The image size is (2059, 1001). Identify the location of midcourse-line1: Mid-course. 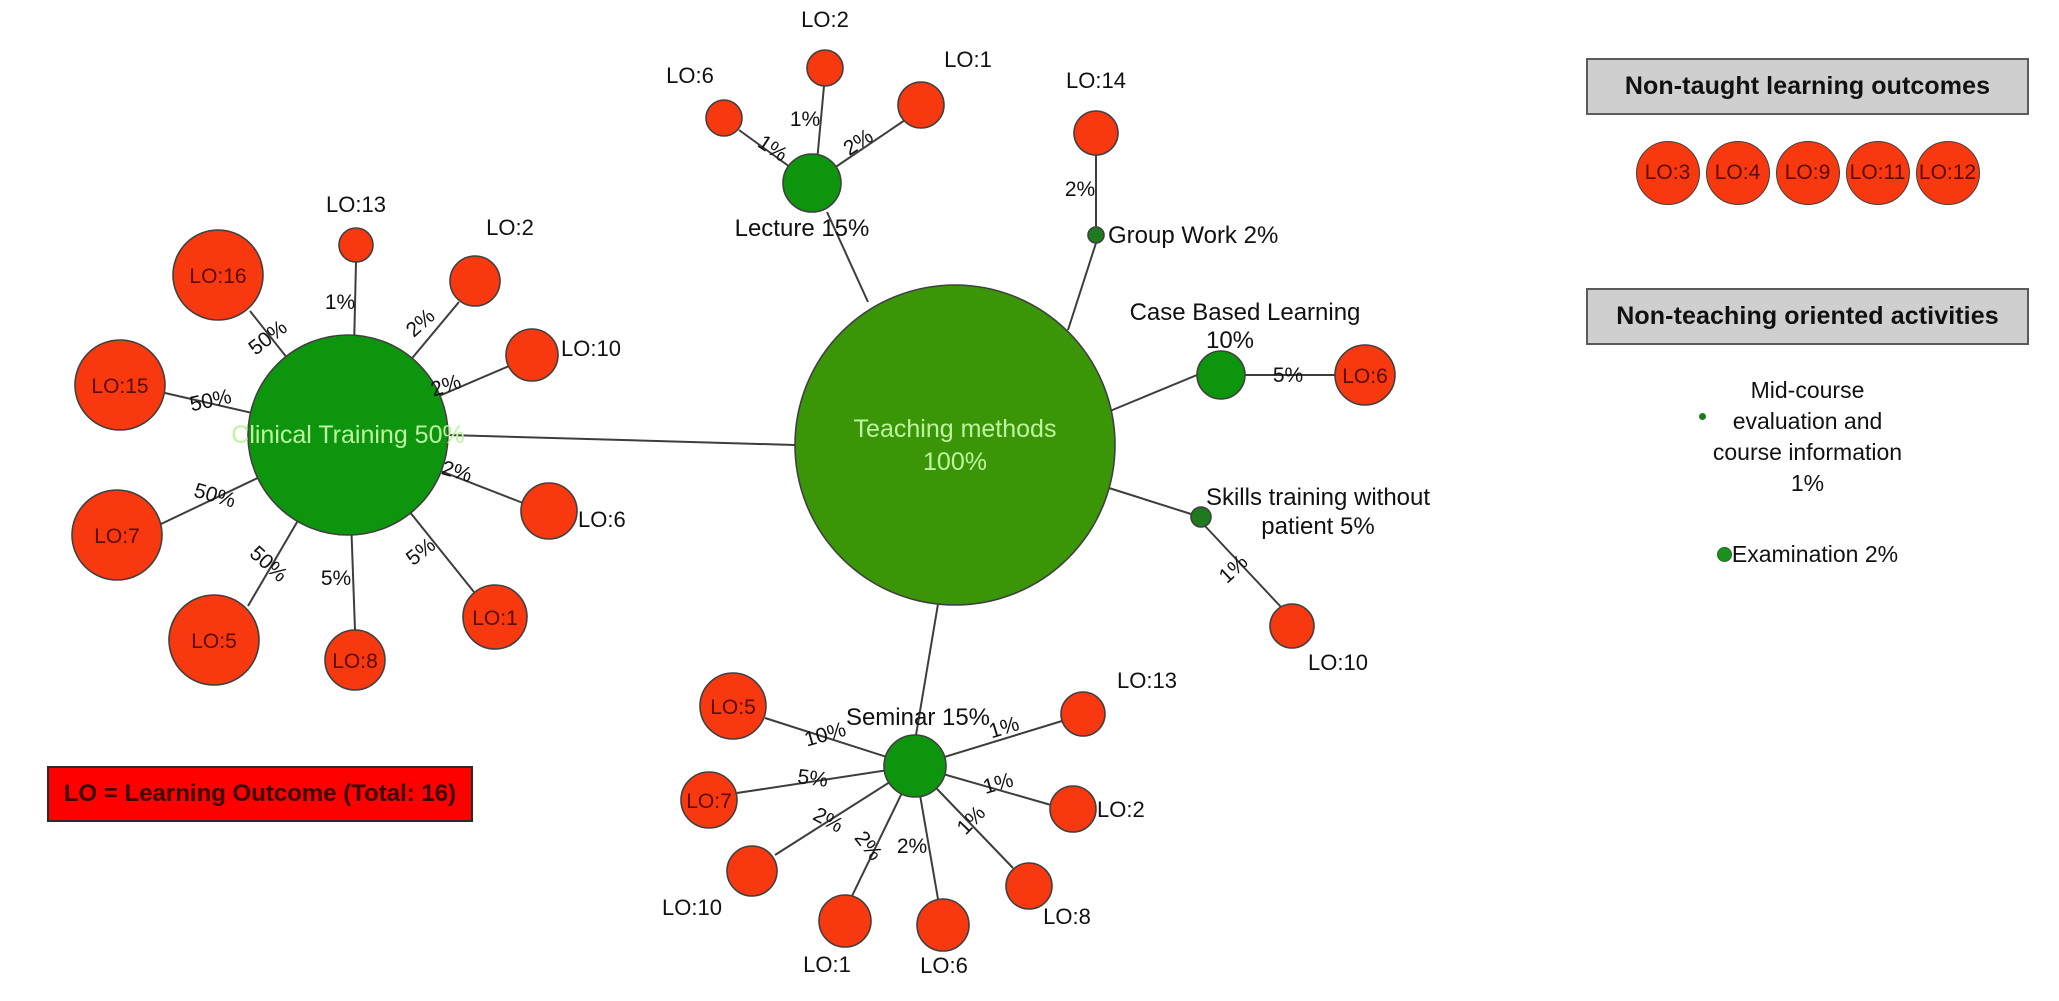
(1807, 390).